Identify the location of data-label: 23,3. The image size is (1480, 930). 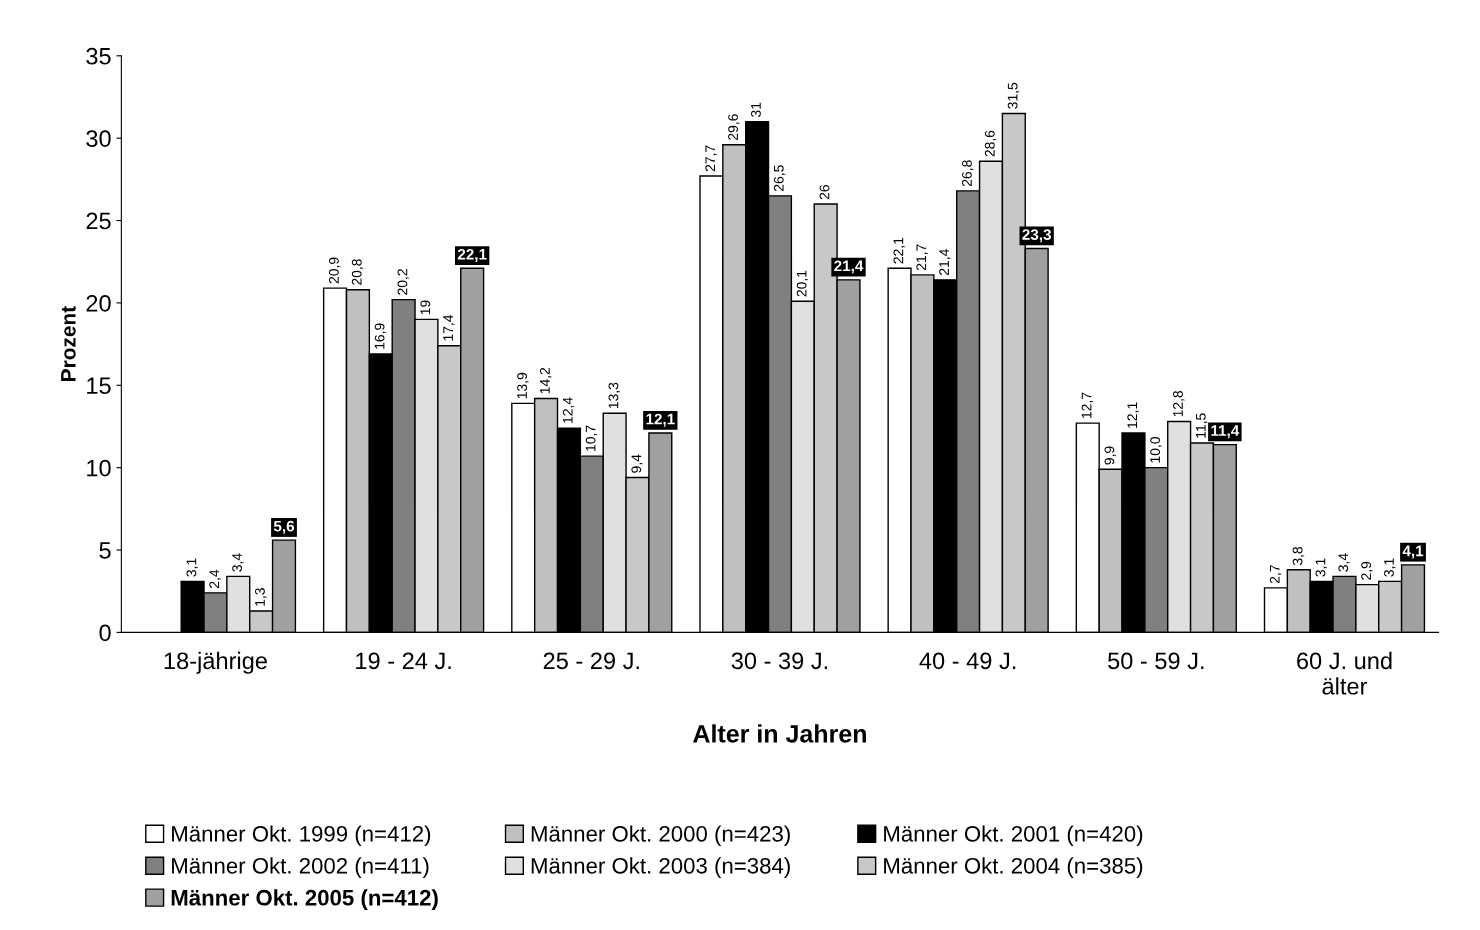
(1036, 236).